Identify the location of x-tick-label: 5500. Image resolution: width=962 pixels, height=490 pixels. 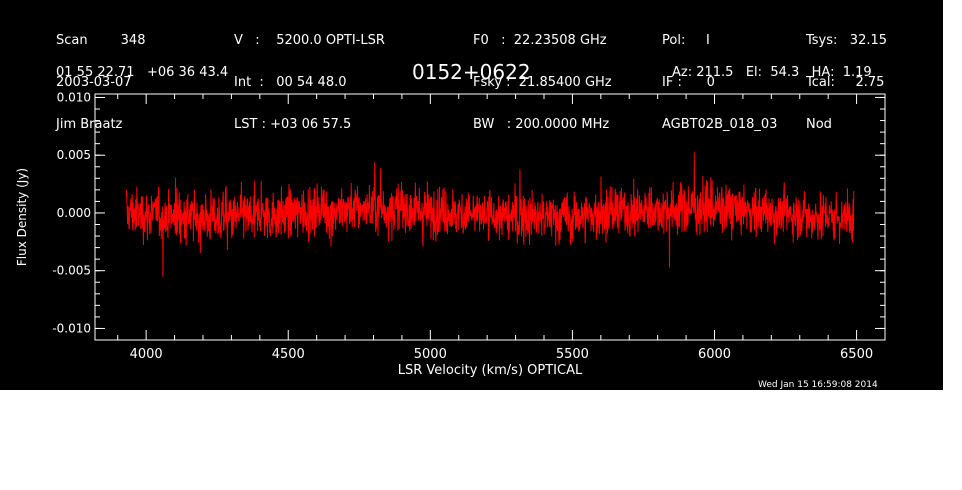
(572, 354).